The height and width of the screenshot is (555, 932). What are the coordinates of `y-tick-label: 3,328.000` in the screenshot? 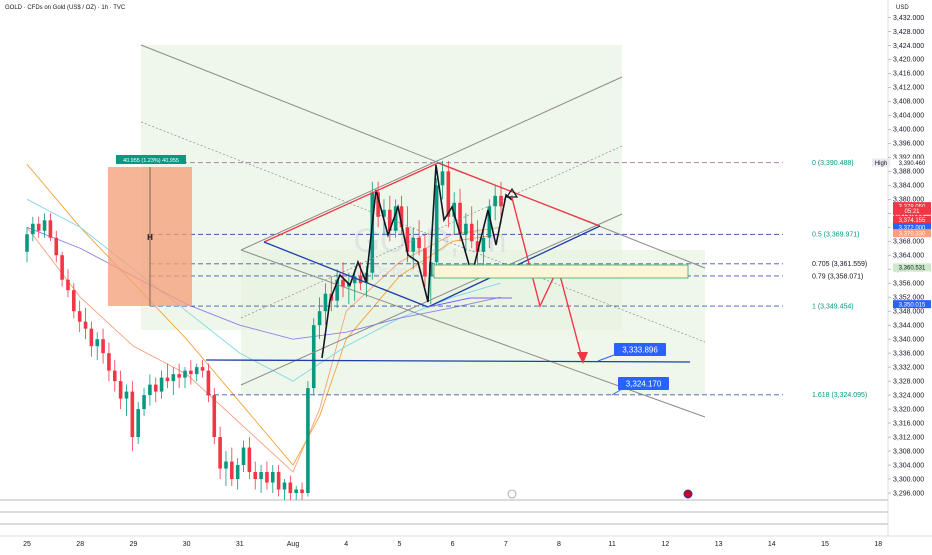 It's located at (908, 381).